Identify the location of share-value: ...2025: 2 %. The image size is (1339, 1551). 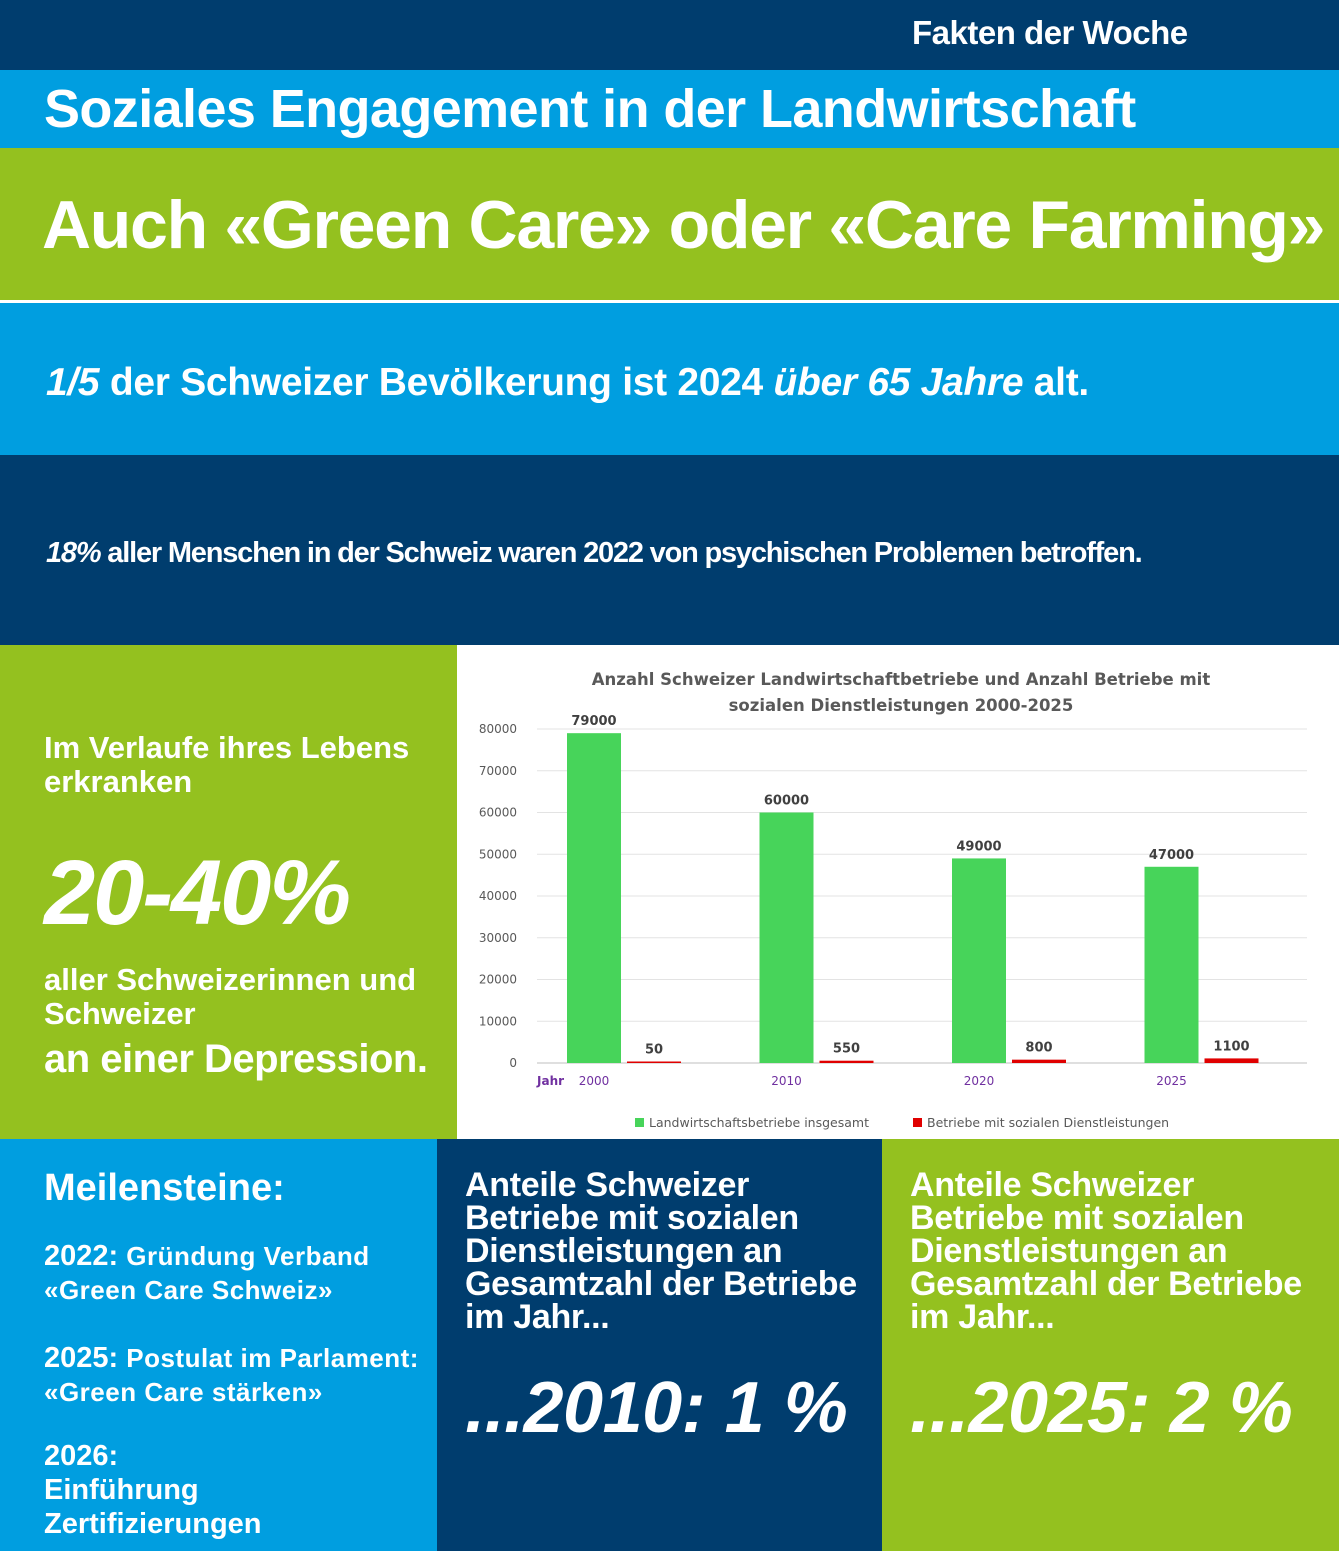
(1101, 1408).